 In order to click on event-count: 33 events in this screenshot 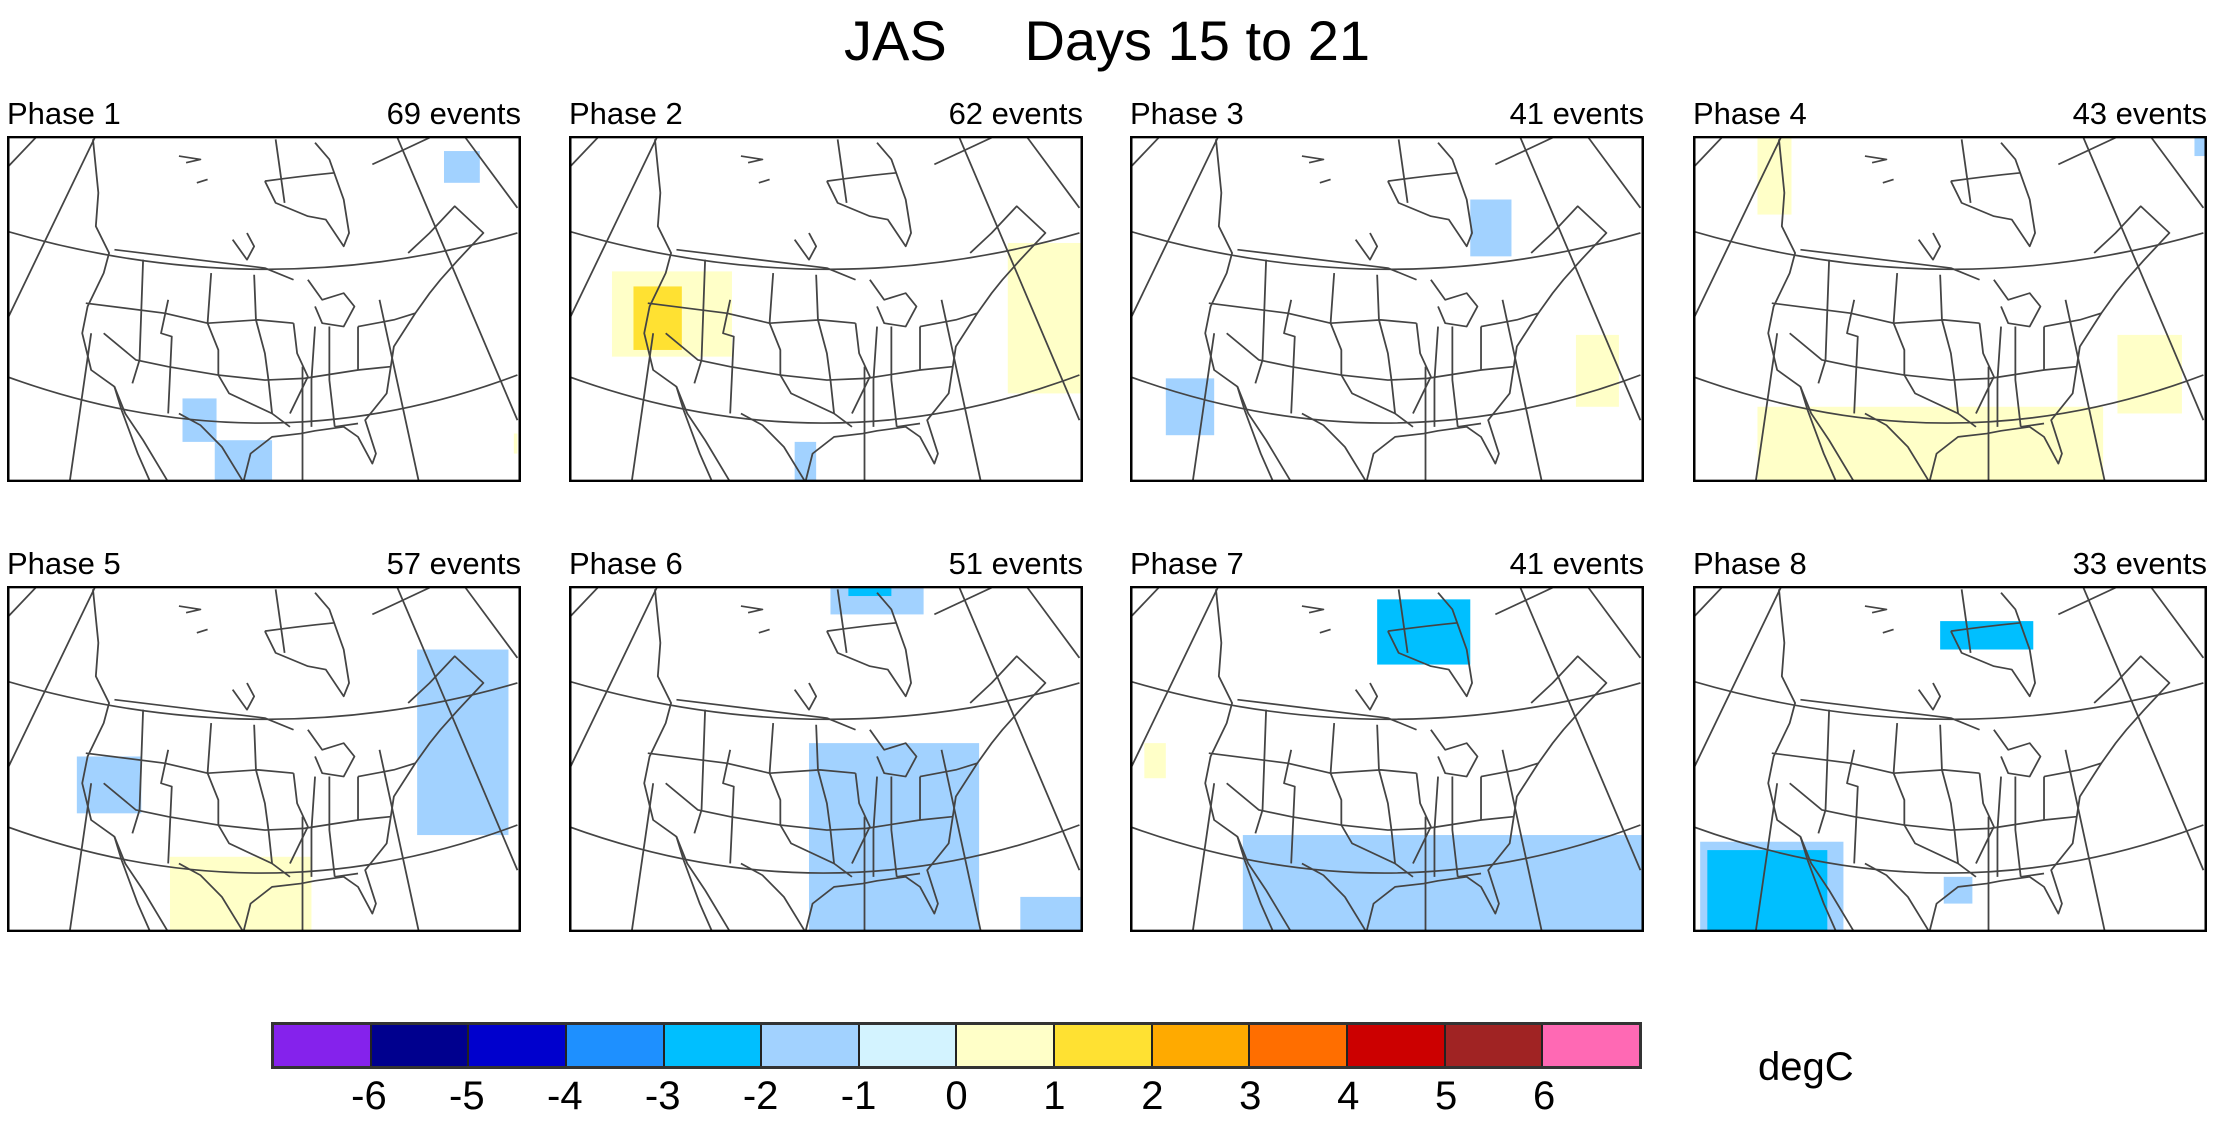, I will do `click(2139, 563)`.